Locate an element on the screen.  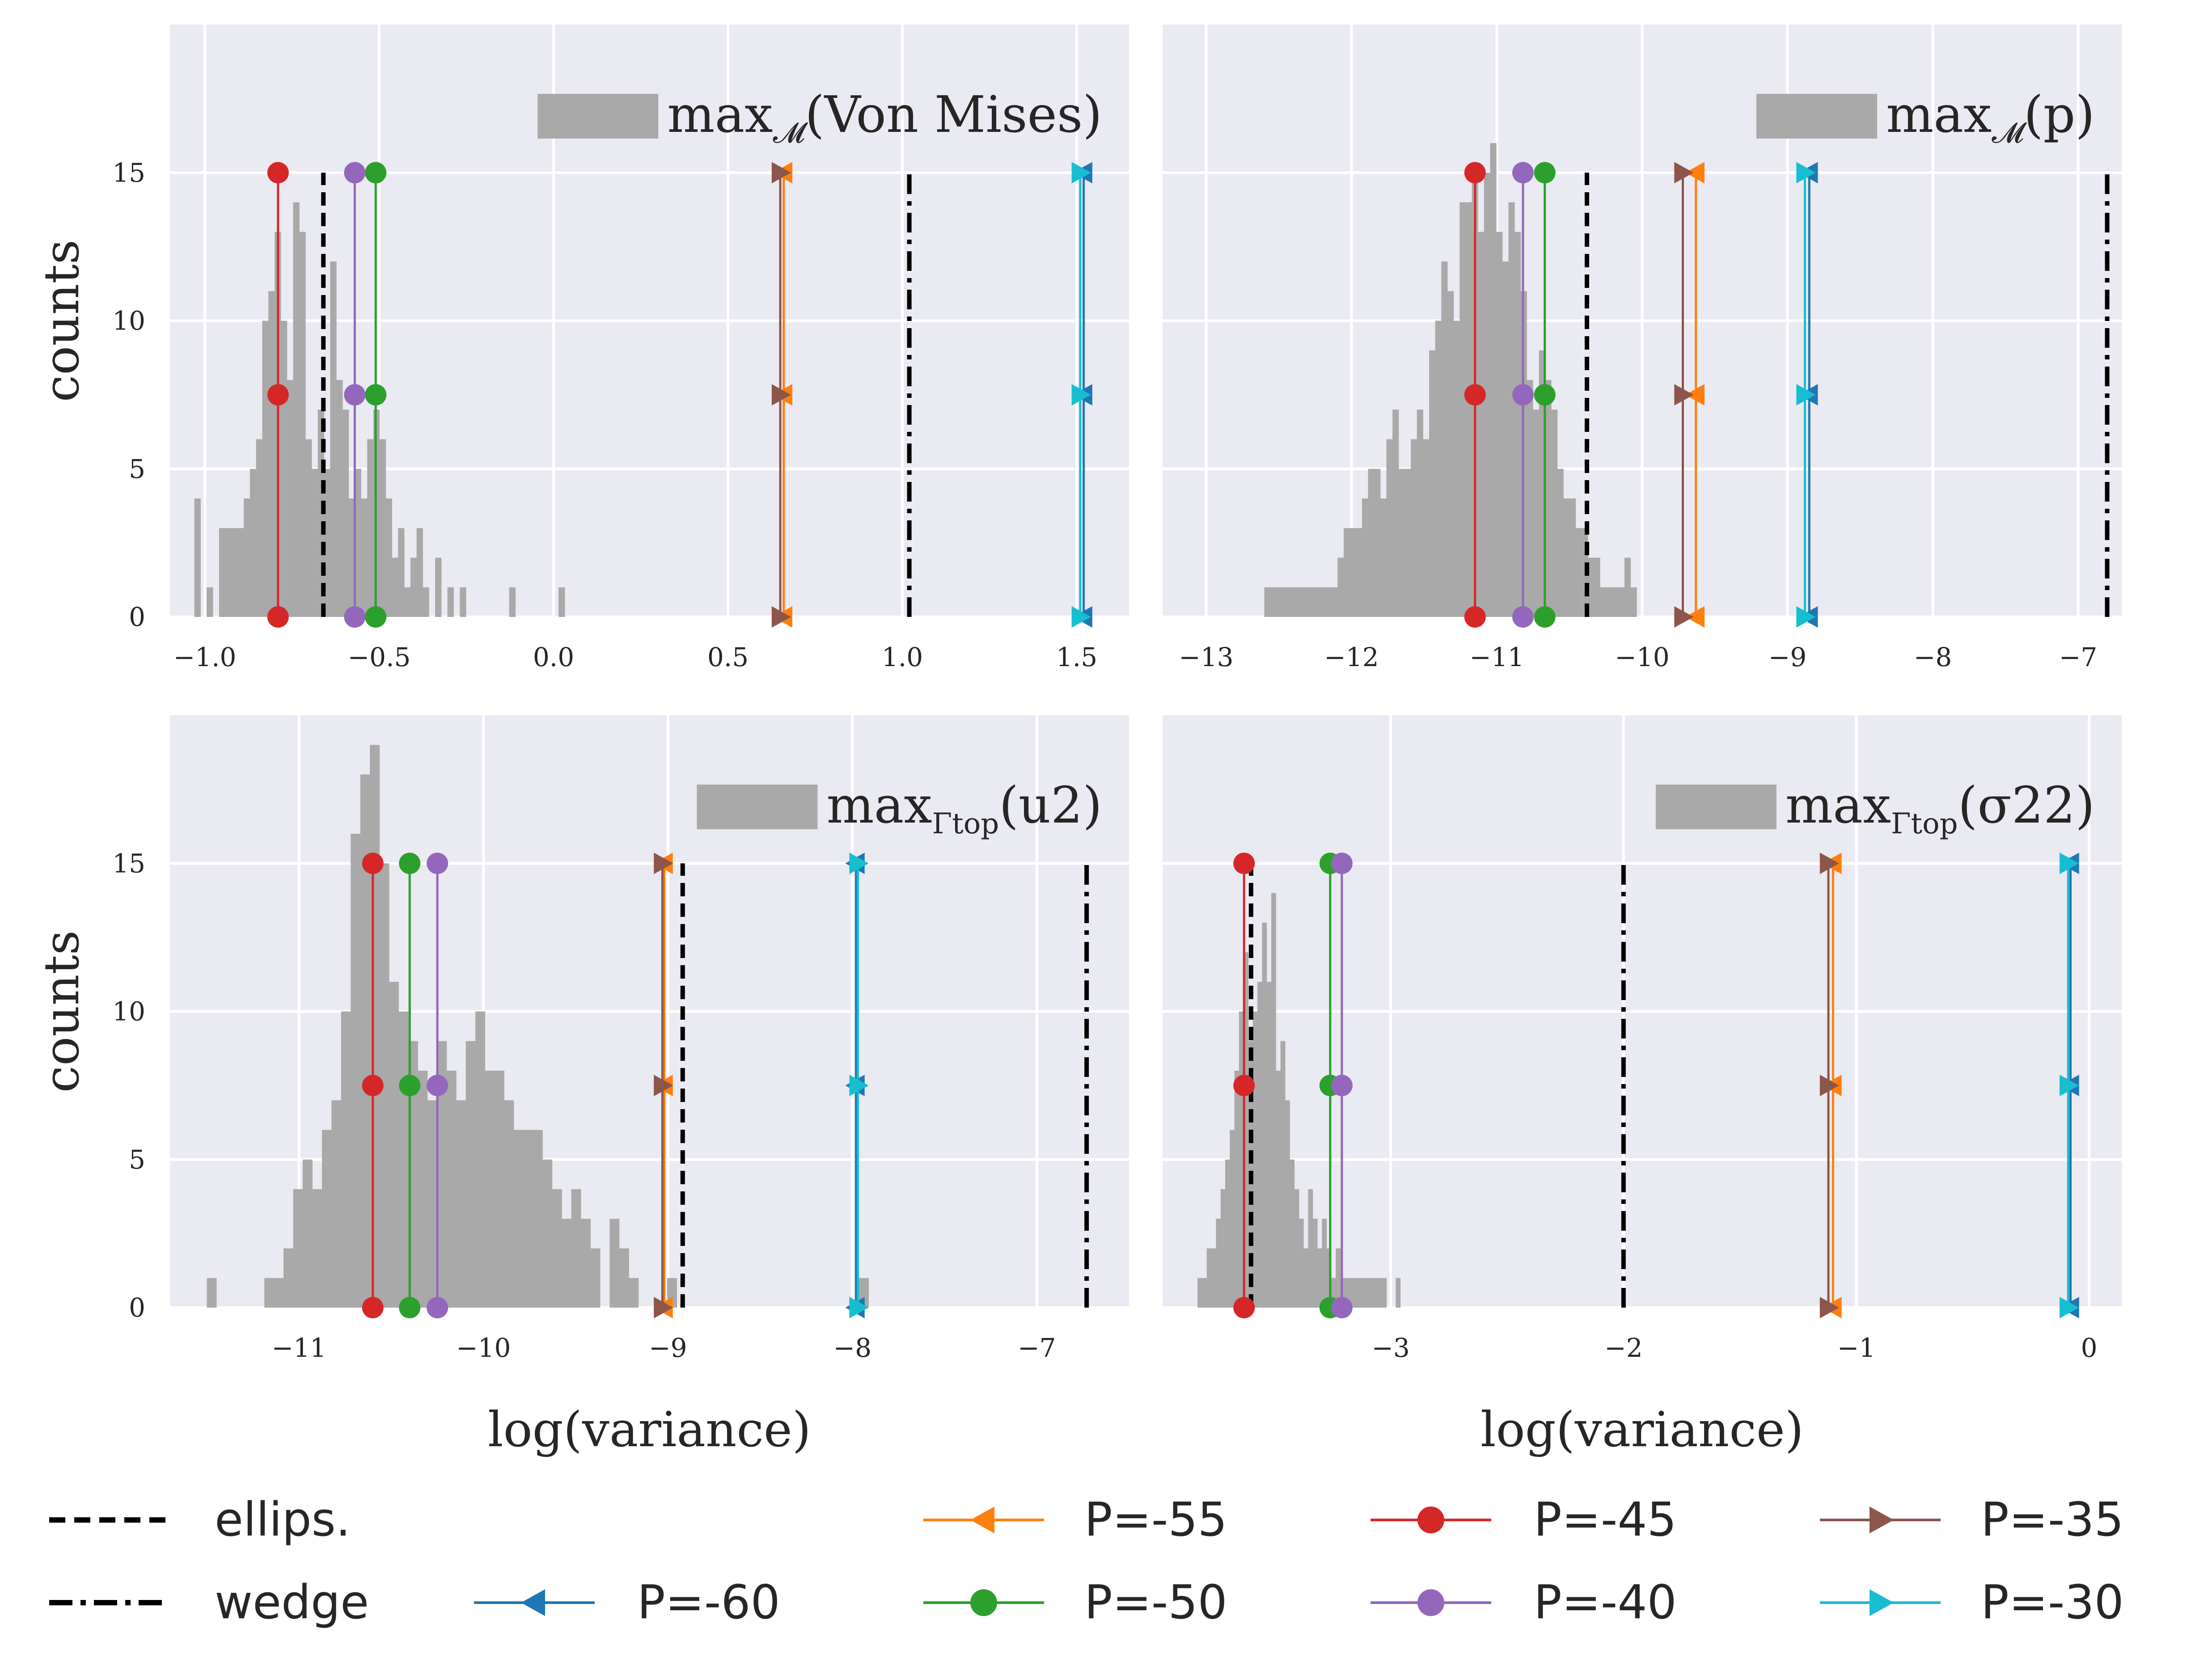
x-tick-label: −7 is located at coordinates (2078, 657).